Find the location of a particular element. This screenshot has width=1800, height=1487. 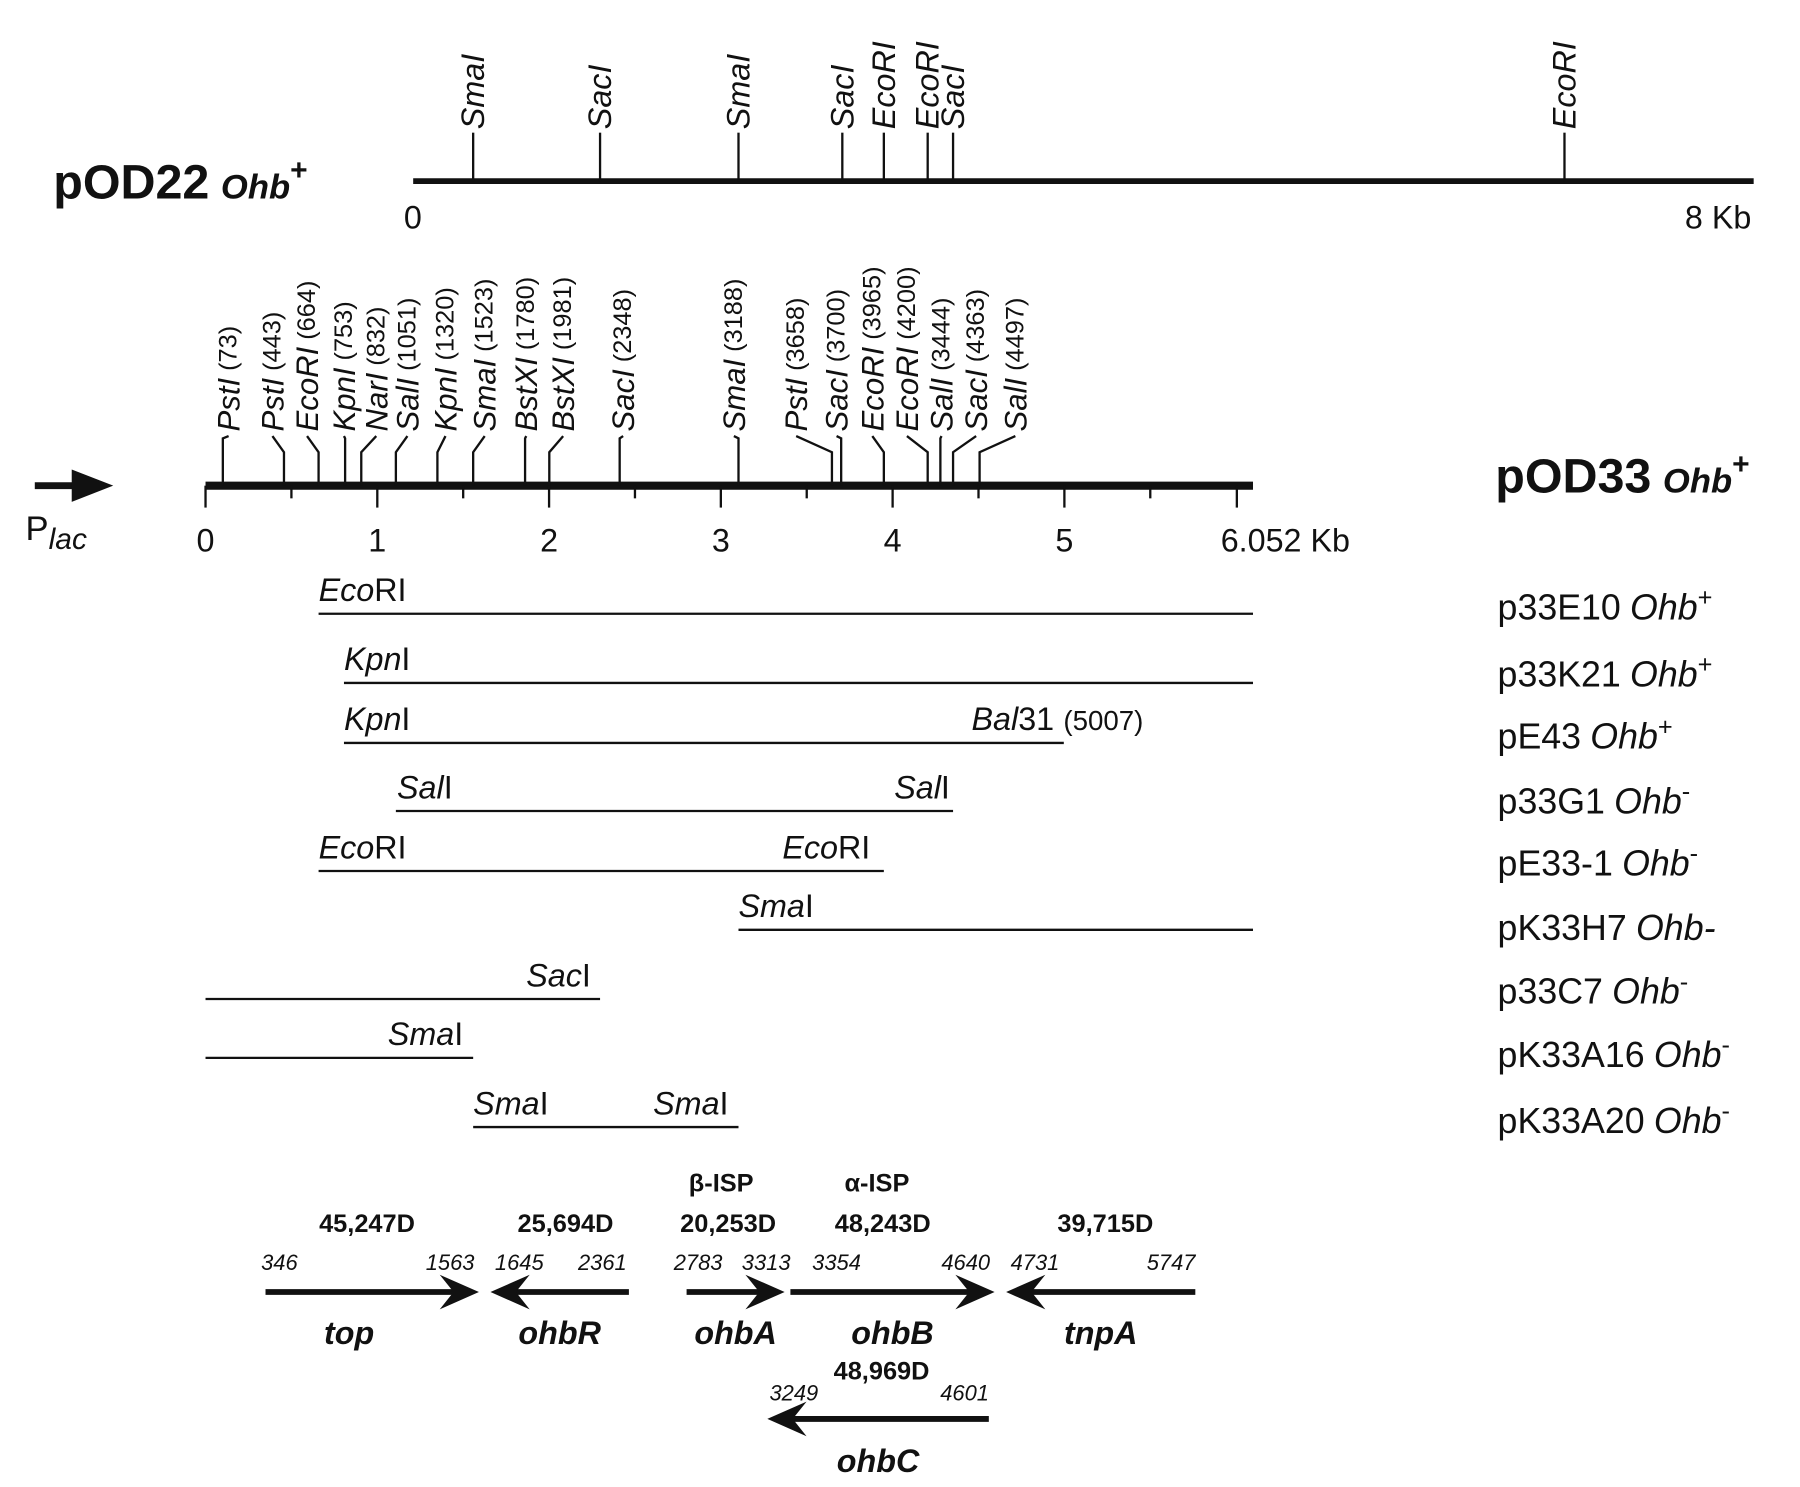

site-label: BstXI (1981) is located at coordinates (563, 354).